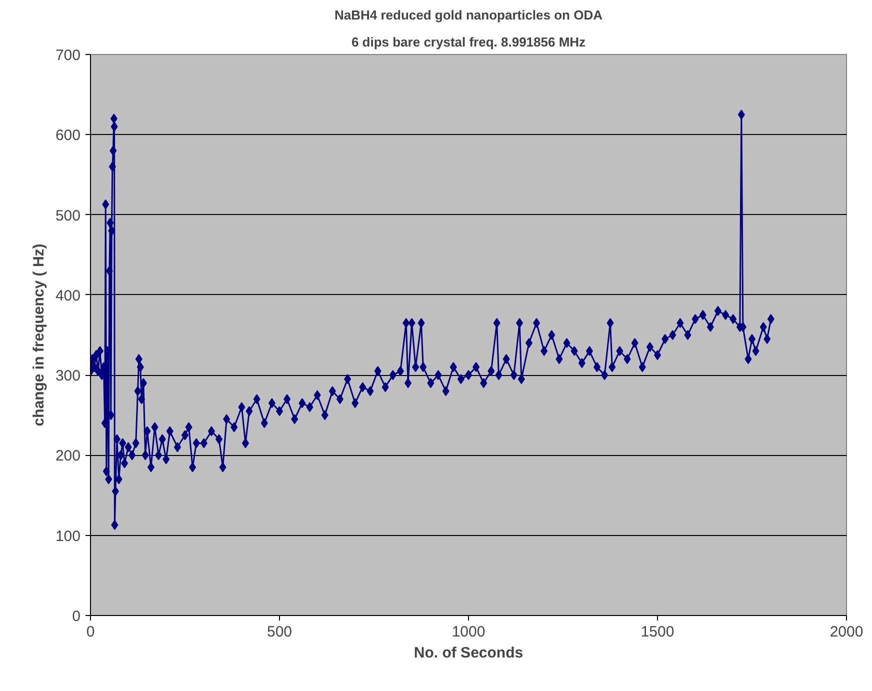  What do you see at coordinates (657, 632) in the screenshot?
I see `x-tick-label: 1500` at bounding box center [657, 632].